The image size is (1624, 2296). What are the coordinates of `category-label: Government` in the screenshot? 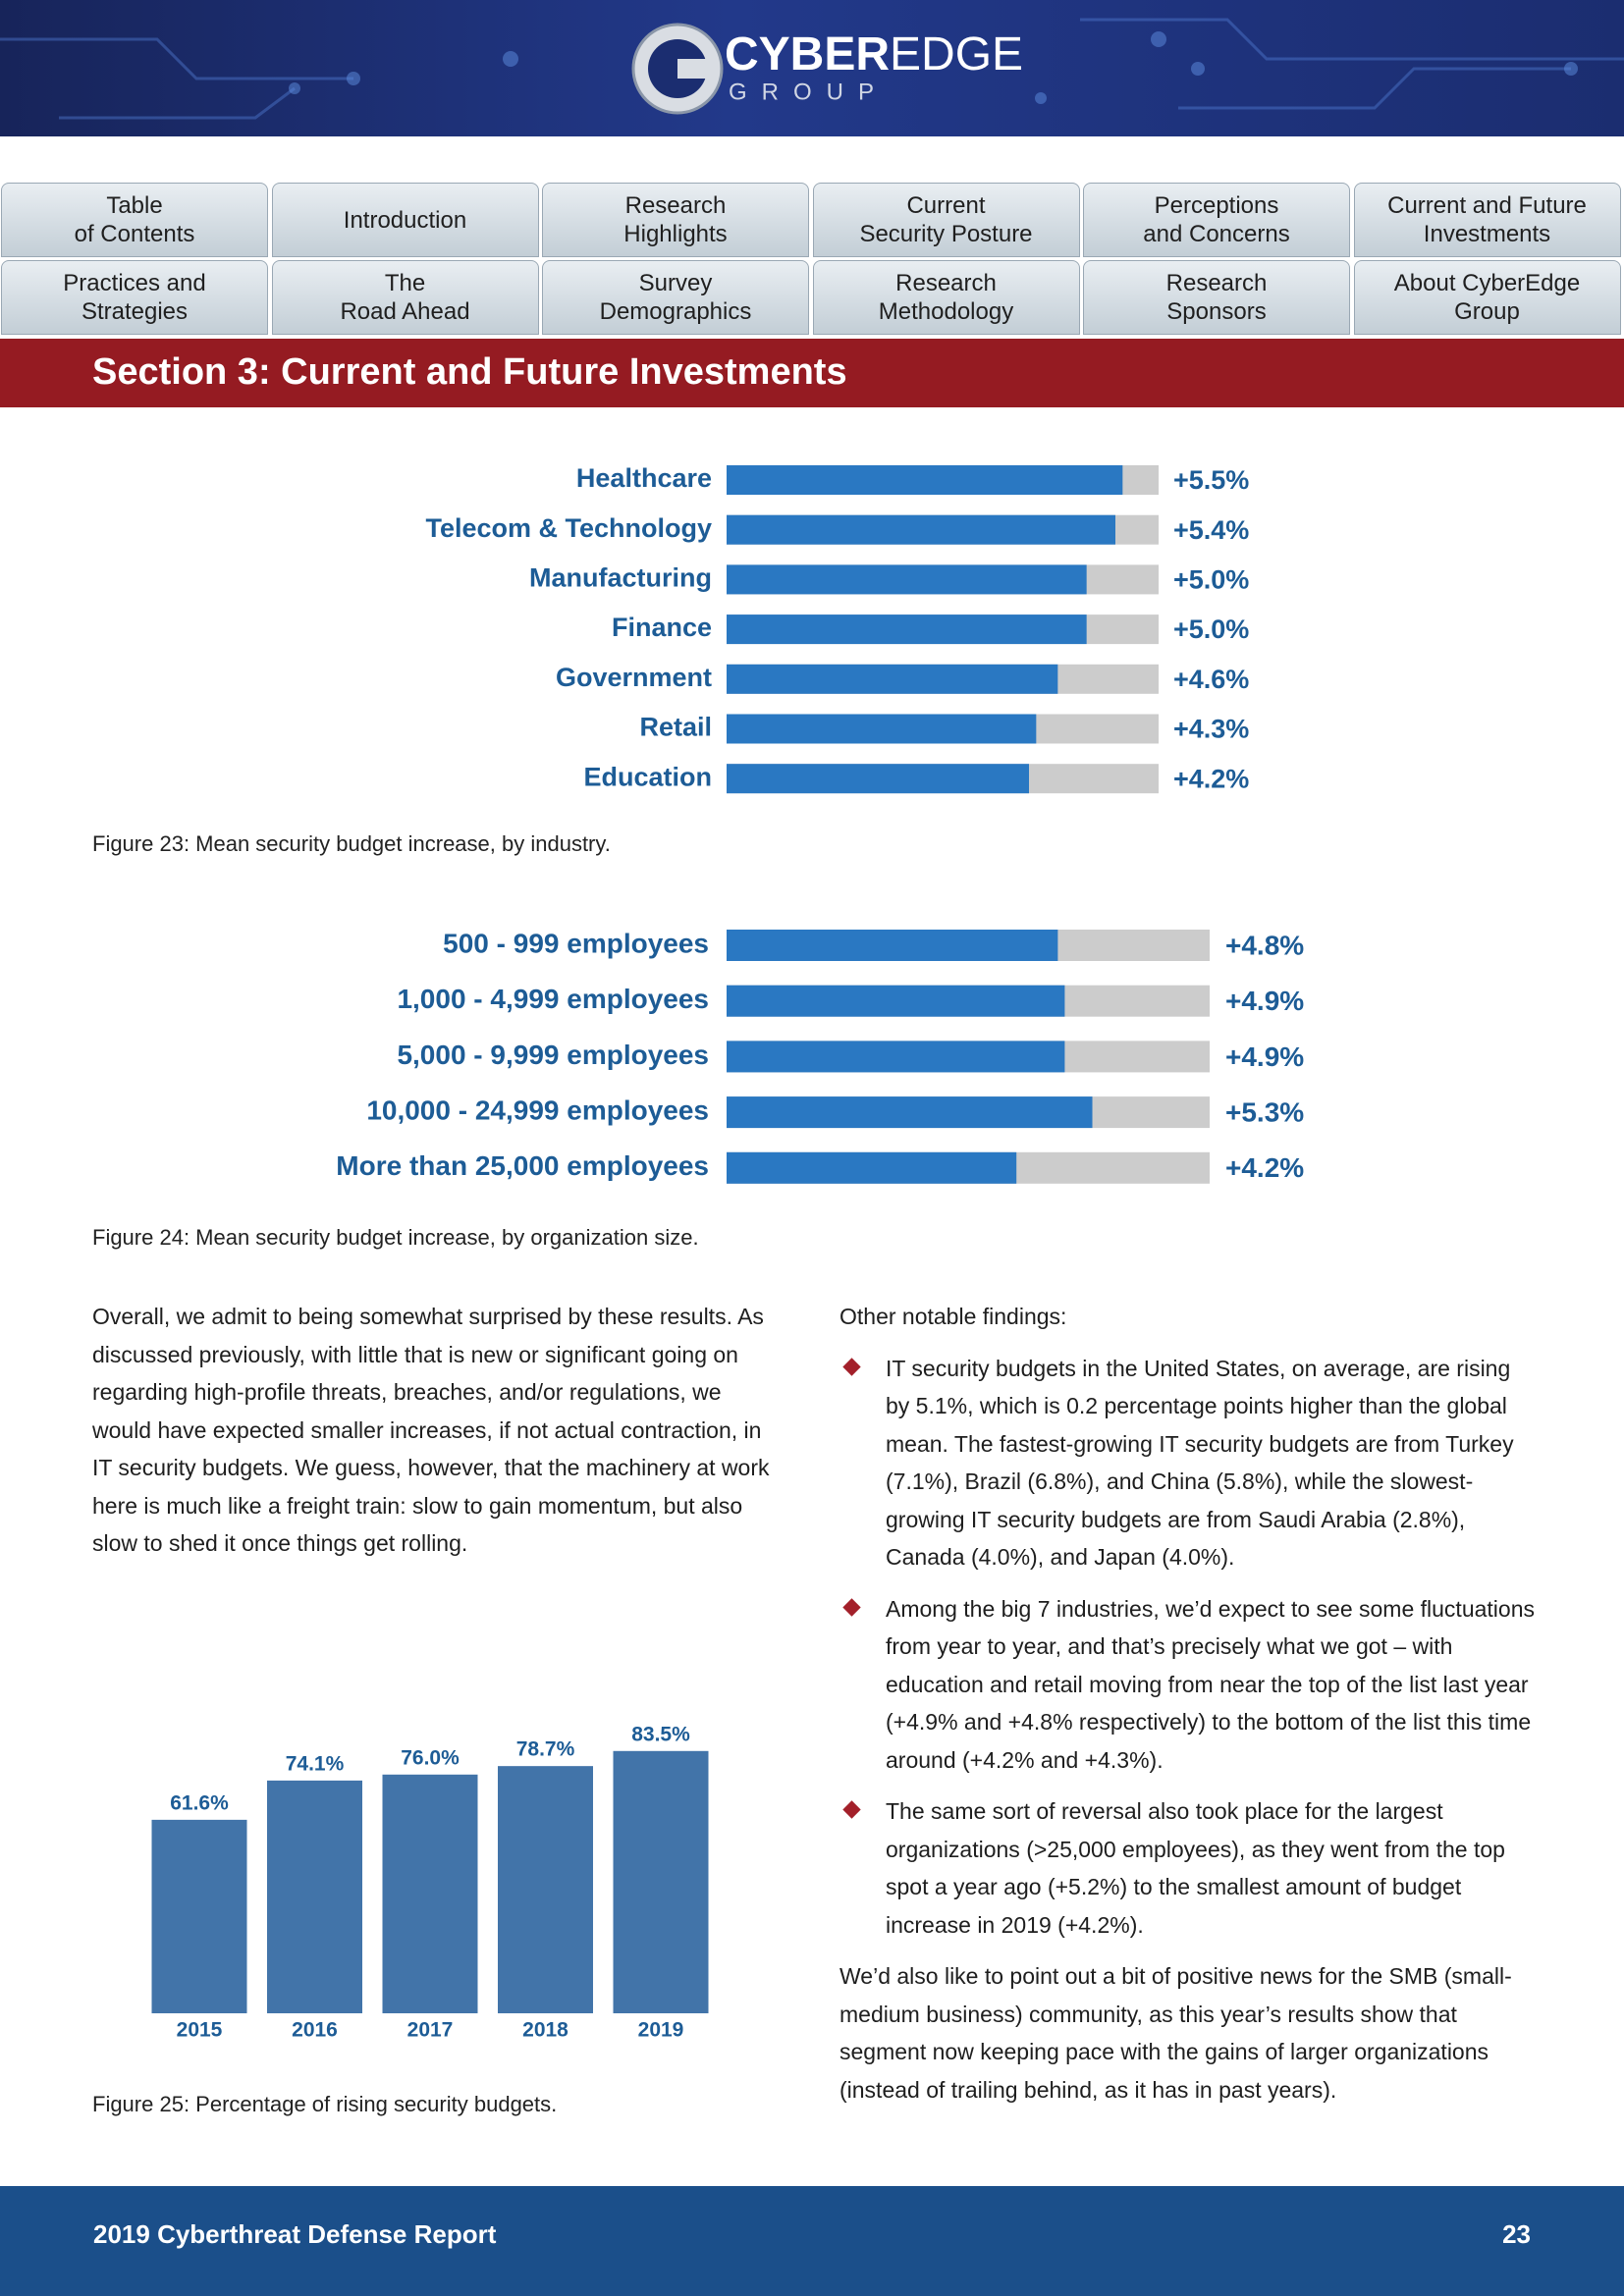 It's located at (634, 677).